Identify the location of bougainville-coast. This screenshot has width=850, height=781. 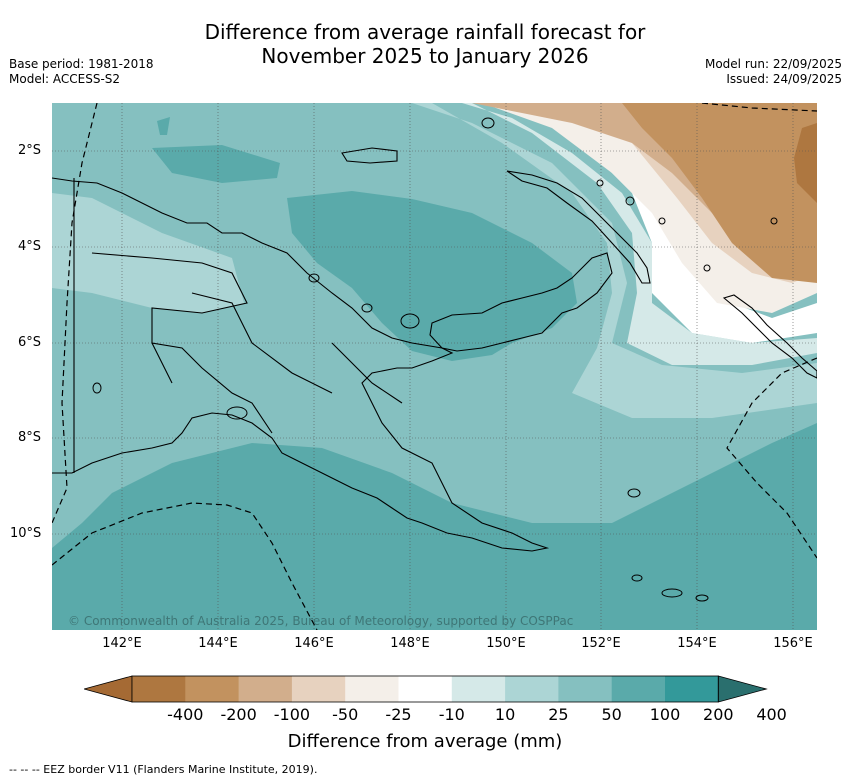
(769, 336).